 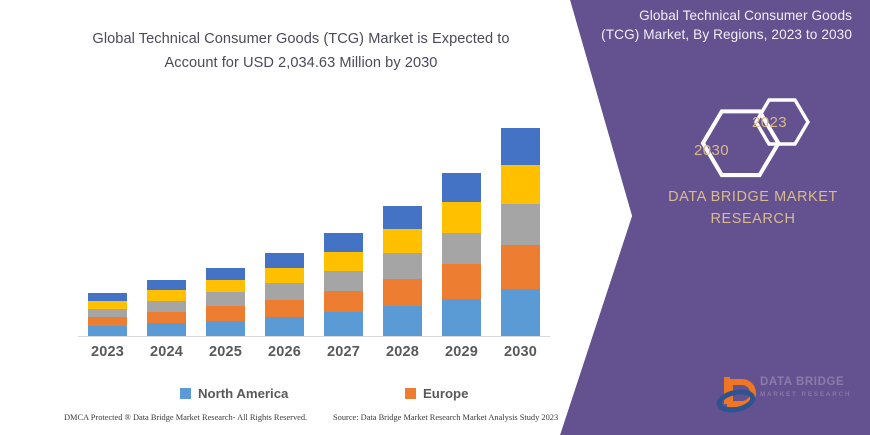 What do you see at coordinates (350, 396) in the screenshot?
I see `chart-legend: North America Europe` at bounding box center [350, 396].